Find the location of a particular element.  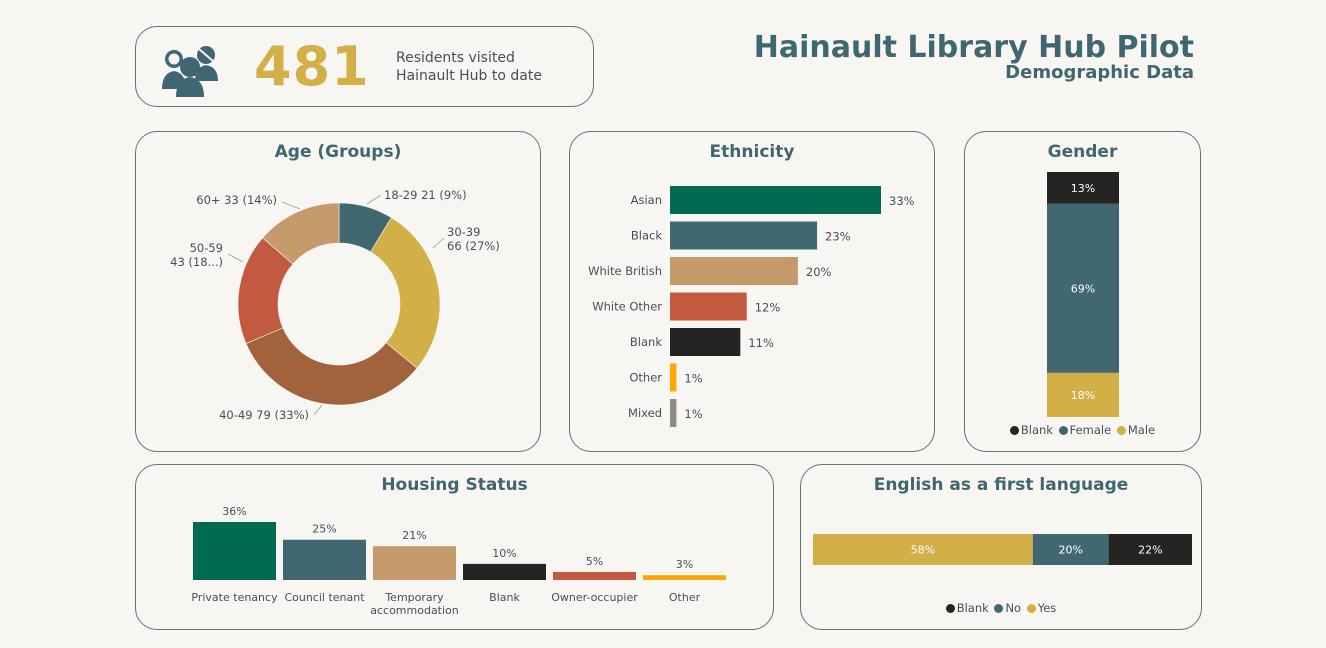

gender-legend: Blank Female Male is located at coordinates (1082, 430).